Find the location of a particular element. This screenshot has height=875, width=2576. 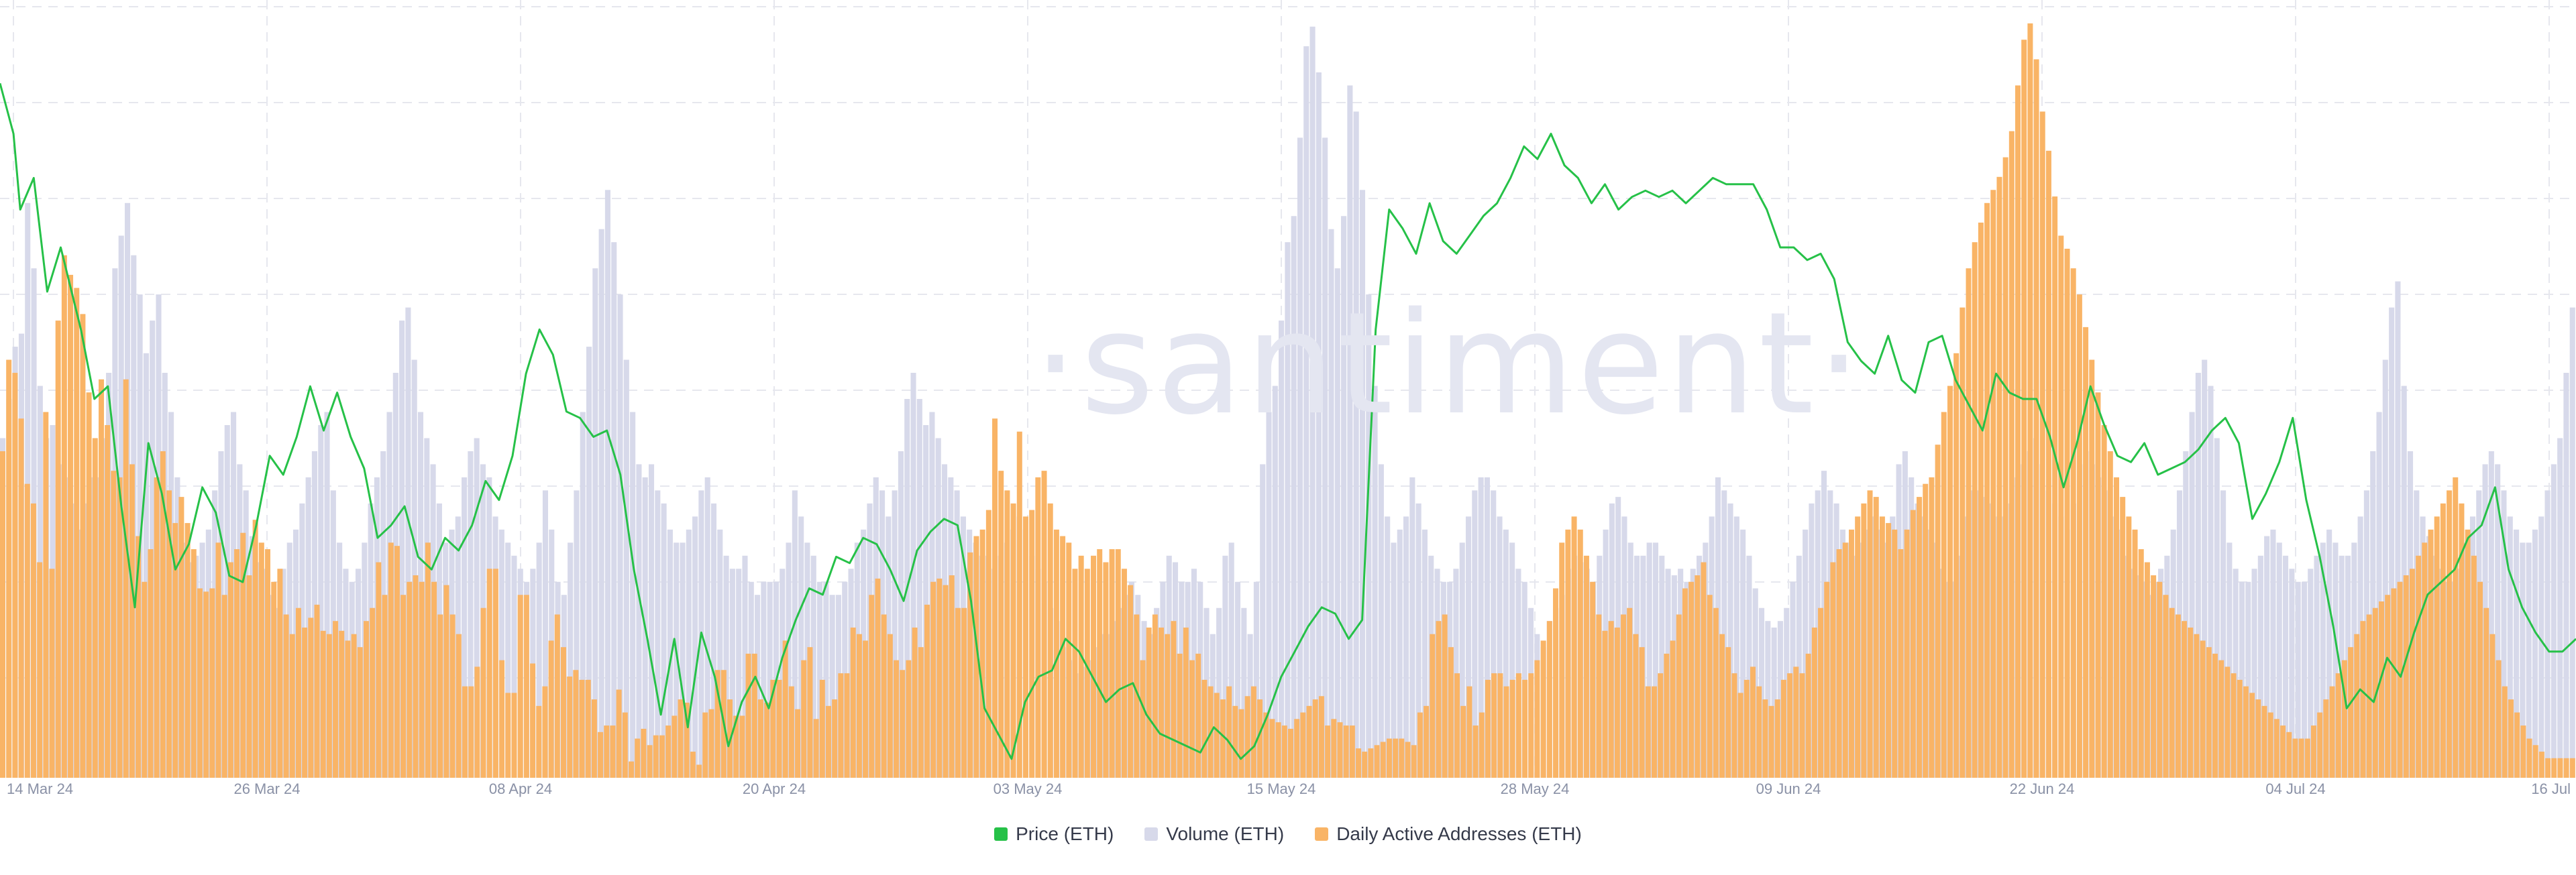

legend-swatch-price is located at coordinates (1001, 834).